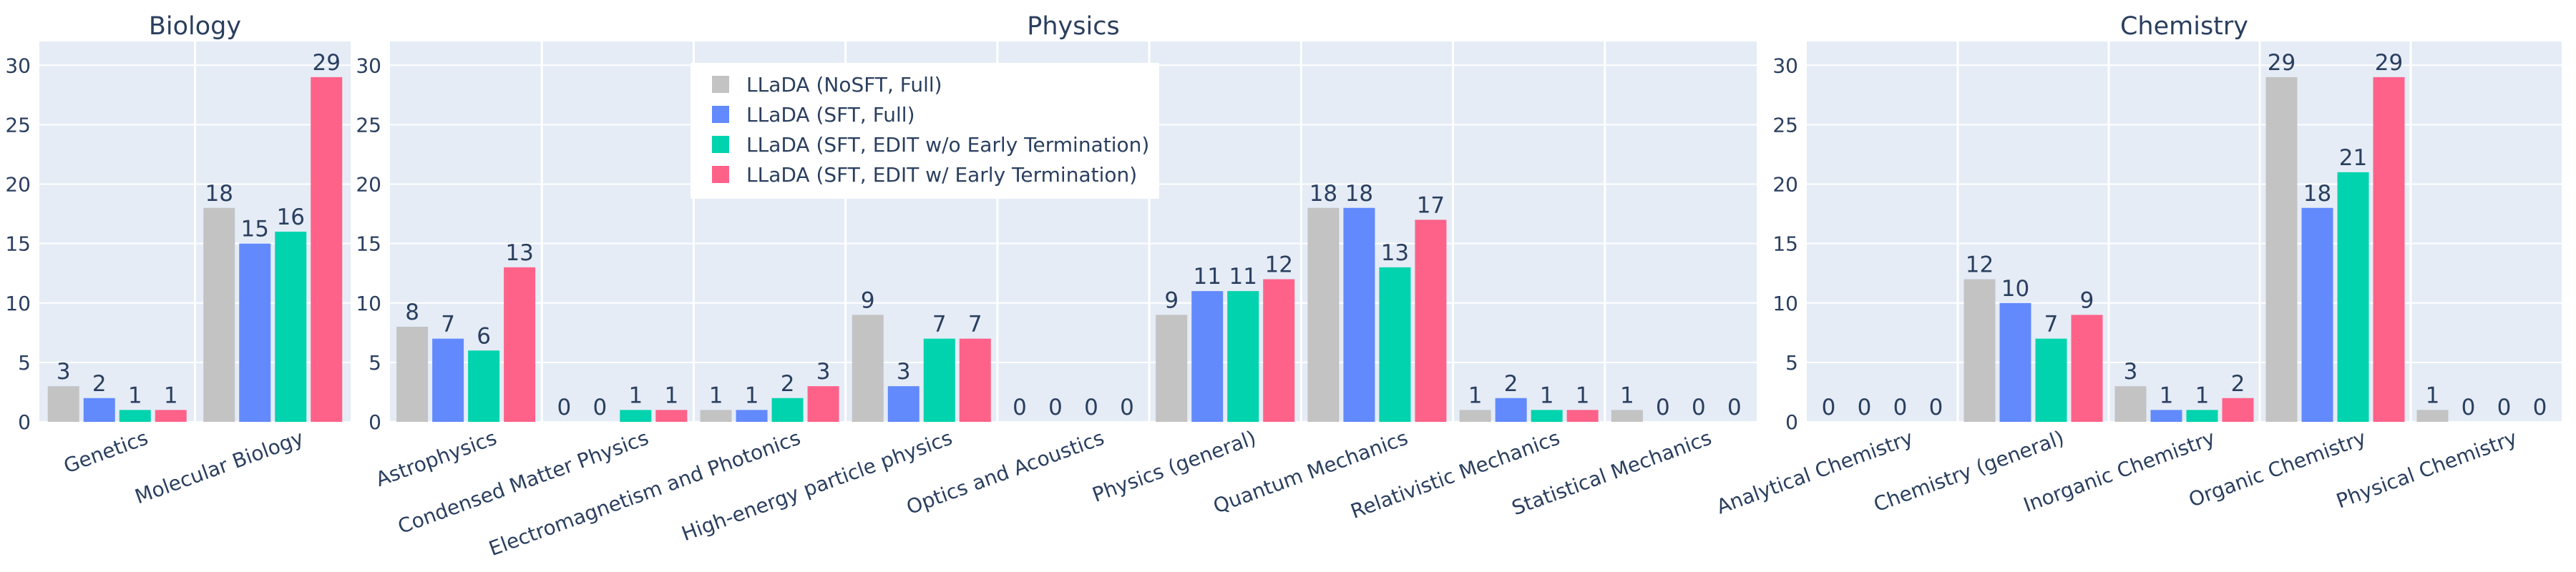 This screenshot has height=572, width=2576. Describe the element at coordinates (219, 314) in the screenshot. I see `bar-molecular-biology-llada-nosft-full` at that location.